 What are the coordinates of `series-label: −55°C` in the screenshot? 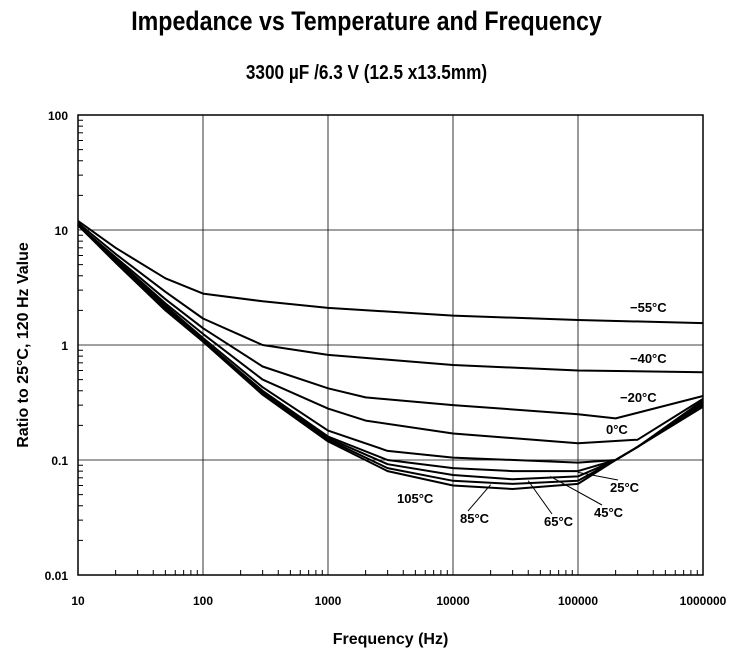 It's located at (648, 307).